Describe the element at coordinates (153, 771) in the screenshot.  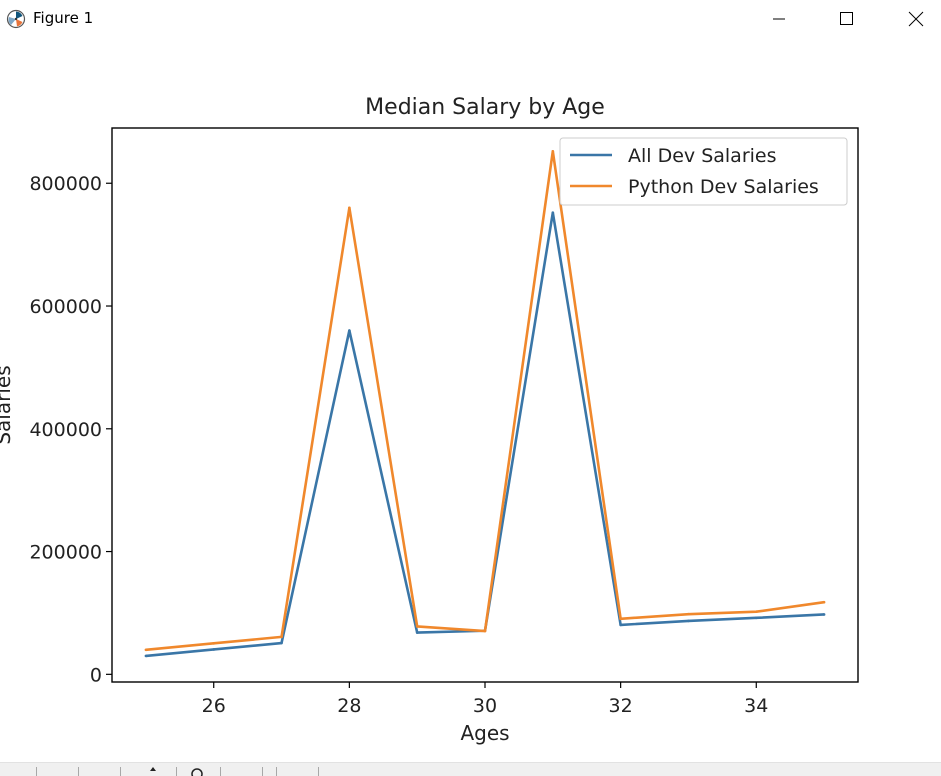
I see `pan-icon` at that location.